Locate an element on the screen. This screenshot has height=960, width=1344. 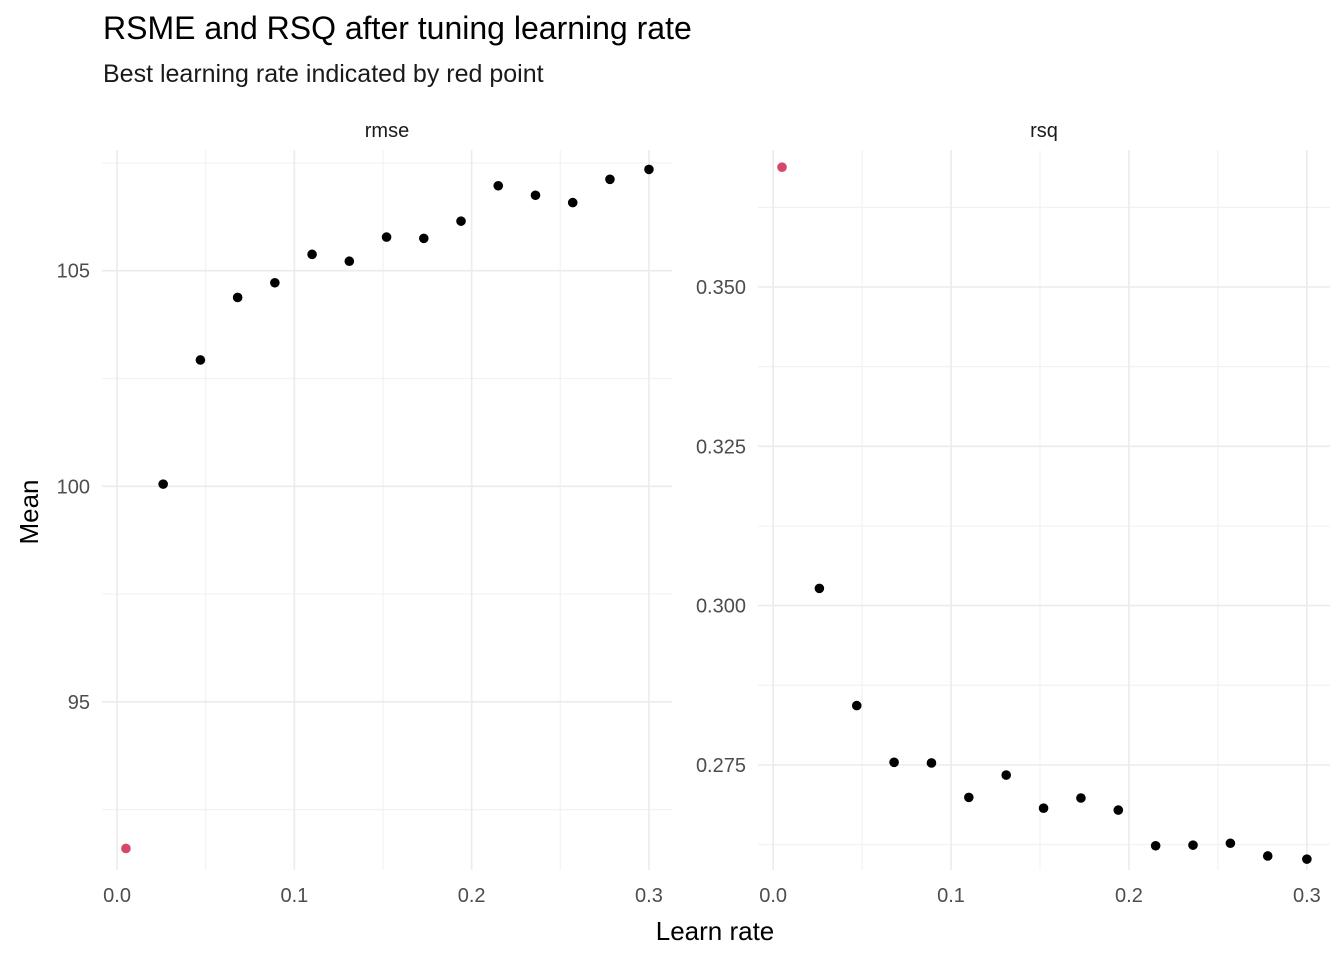
y-tick-label: 100 is located at coordinates (73, 487).